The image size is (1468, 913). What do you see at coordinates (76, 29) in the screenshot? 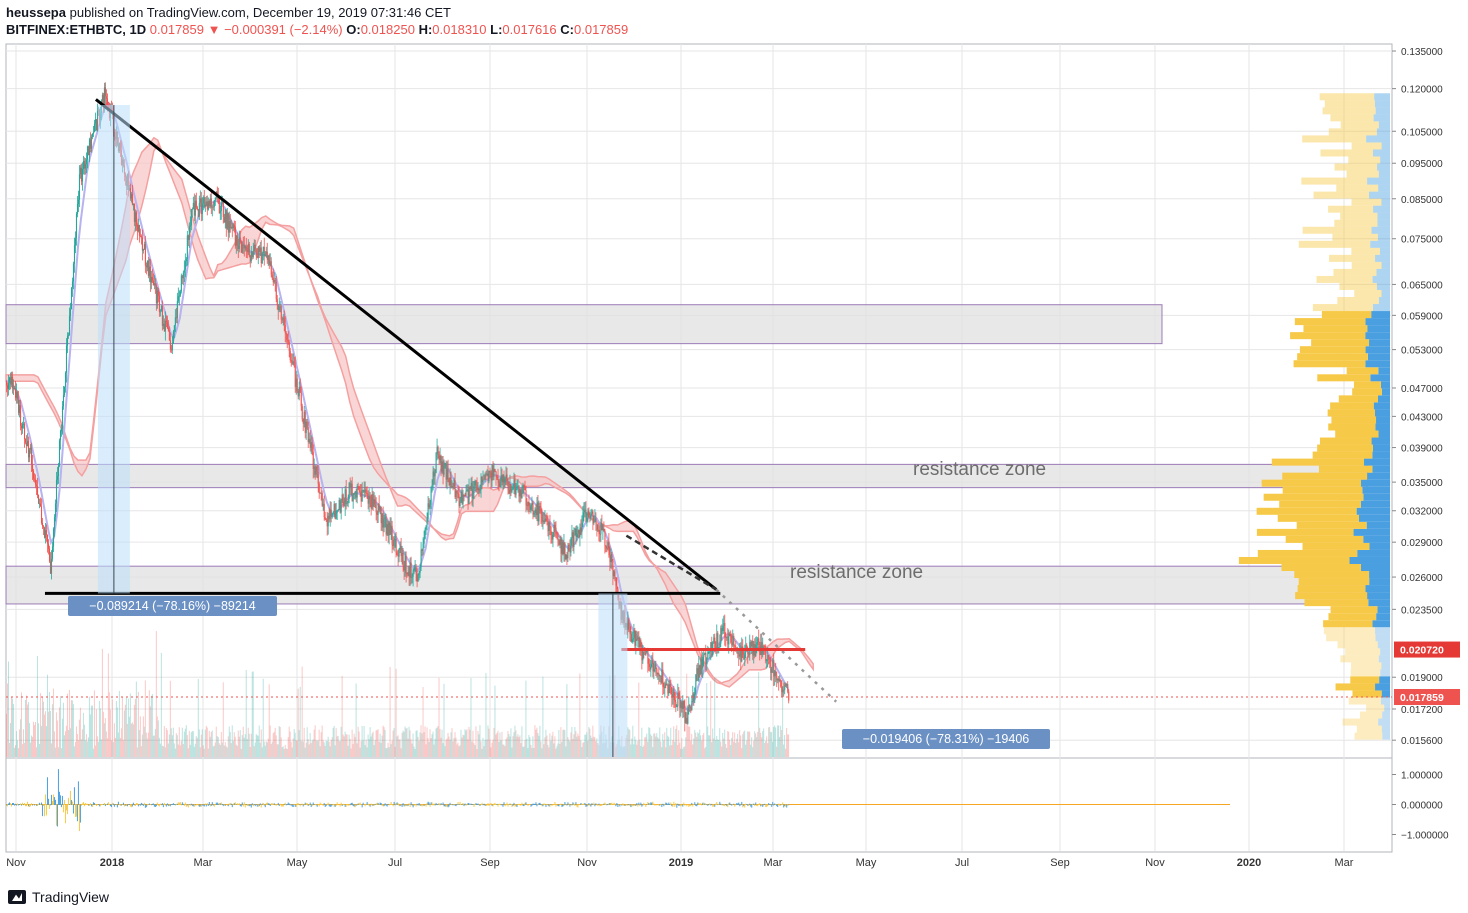
I see `symbol-name: BITFINEX:ETHBTC, 1D` at bounding box center [76, 29].